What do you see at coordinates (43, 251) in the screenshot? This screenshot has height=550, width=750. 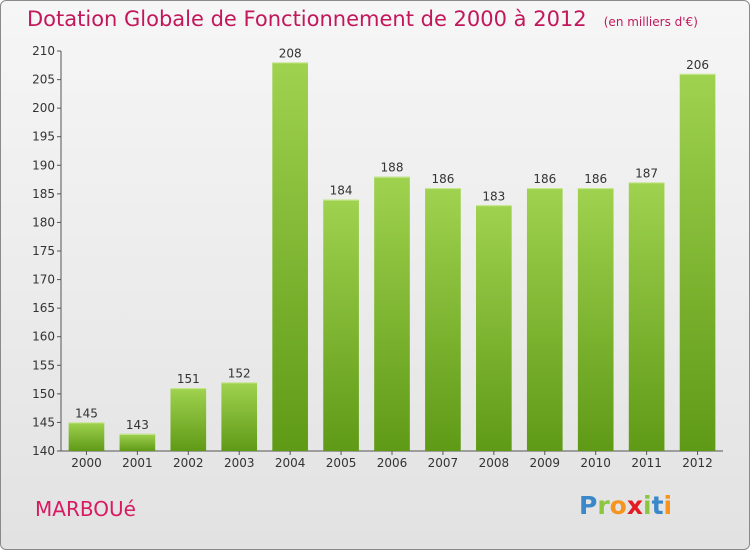 I see `y-tick-label: 175` at bounding box center [43, 251].